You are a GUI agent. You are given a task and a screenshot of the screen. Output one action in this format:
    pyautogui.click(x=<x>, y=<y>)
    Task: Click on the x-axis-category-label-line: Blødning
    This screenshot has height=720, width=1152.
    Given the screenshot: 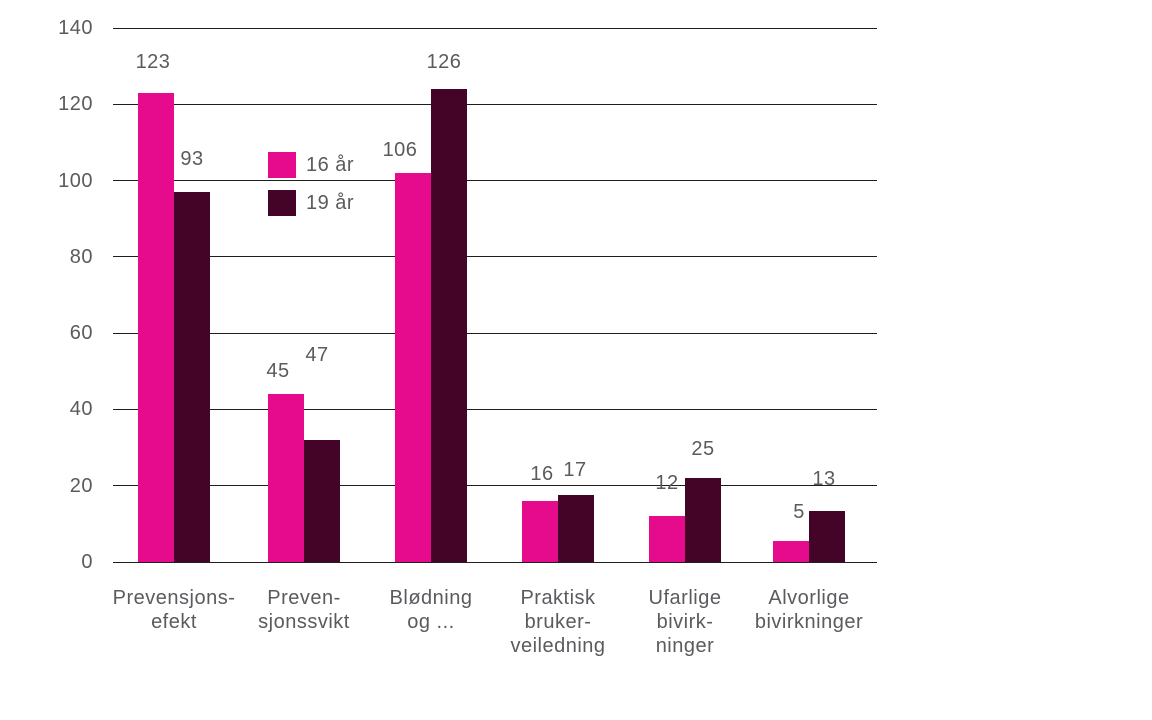 What is the action you would take?
    pyautogui.click(x=431, y=598)
    